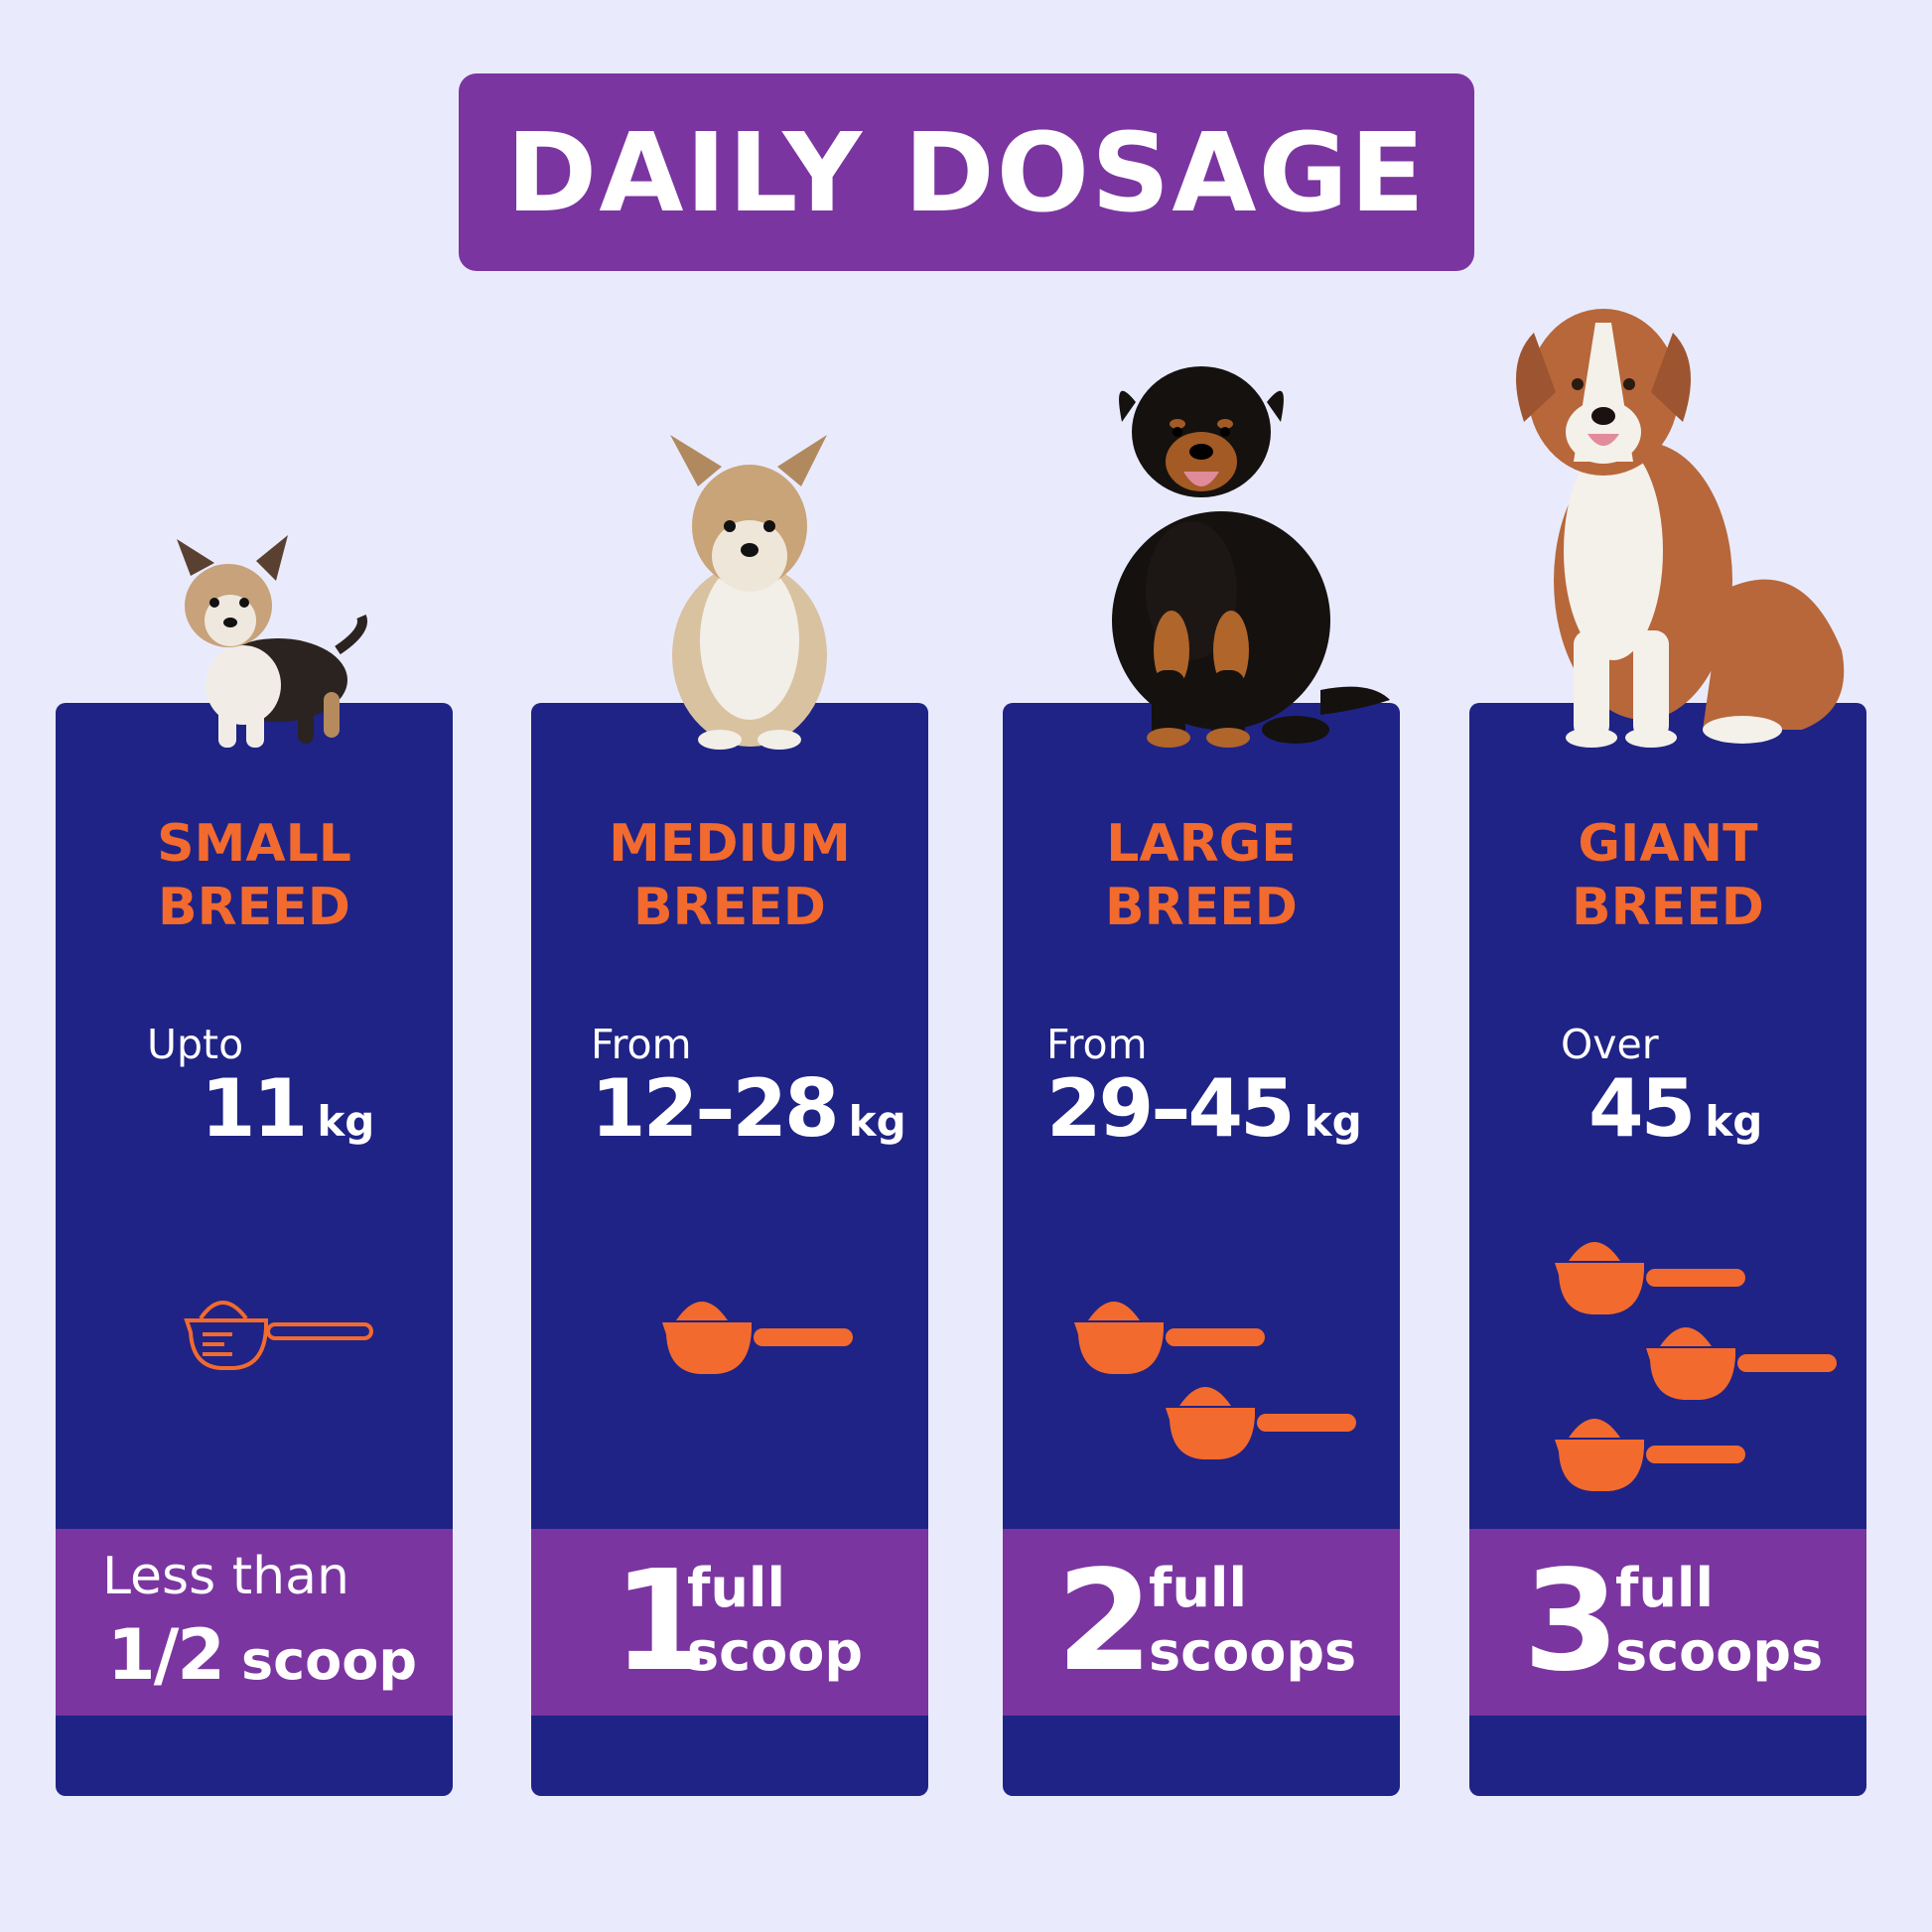 Image resolution: width=1932 pixels, height=1932 pixels. What do you see at coordinates (1571, 1622) in the screenshot?
I see `dose-number: 3` at bounding box center [1571, 1622].